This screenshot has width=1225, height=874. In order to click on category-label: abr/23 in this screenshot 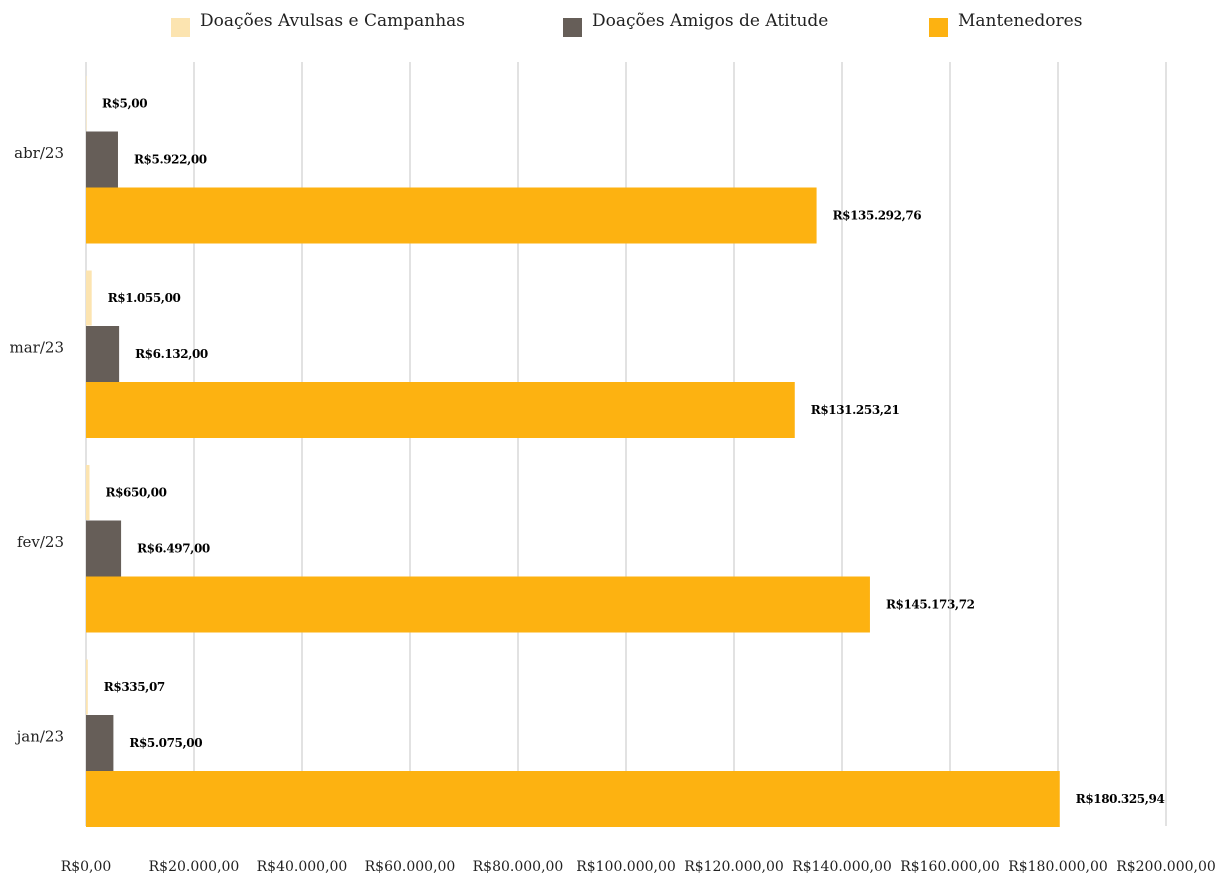, I will do `click(39, 153)`.